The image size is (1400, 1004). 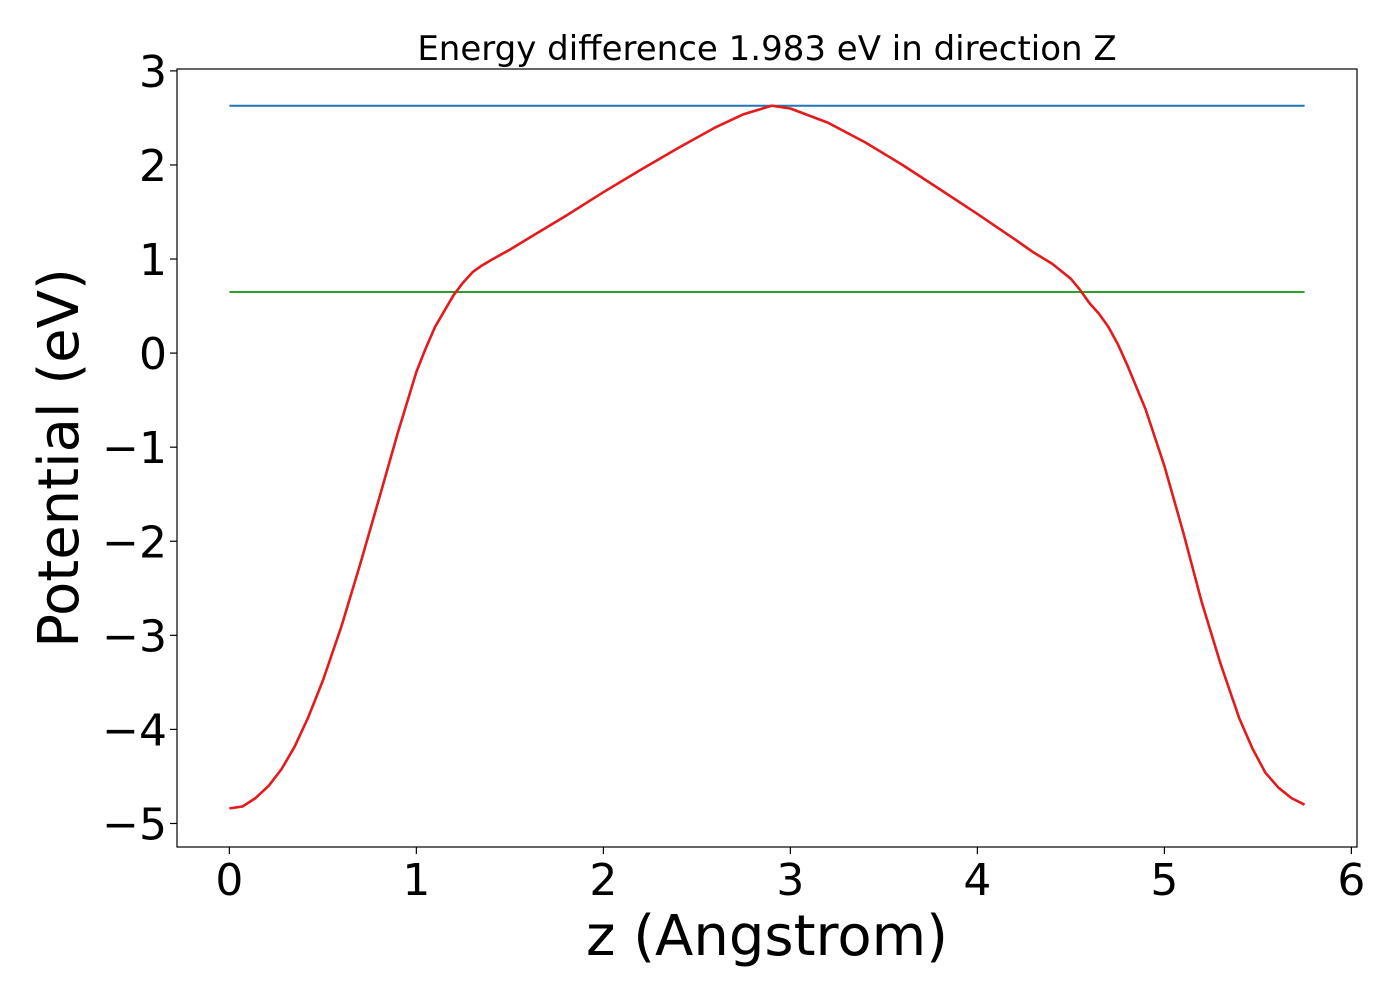 I want to click on y-tick-label: 0, so click(x=153, y=354).